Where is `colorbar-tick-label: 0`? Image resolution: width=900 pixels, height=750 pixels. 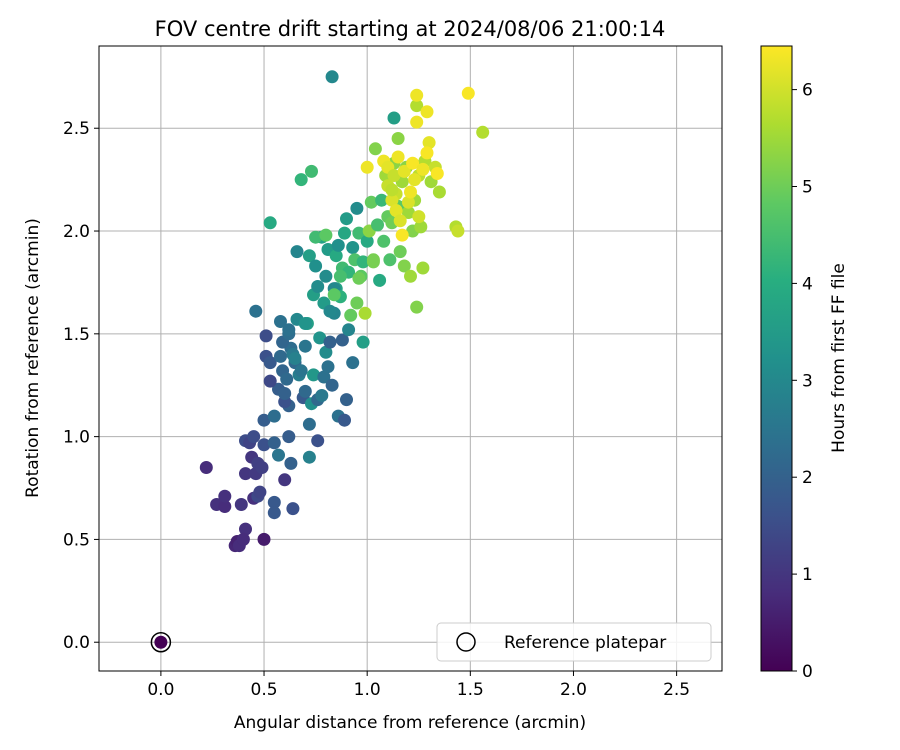 colorbar-tick-label: 0 is located at coordinates (807, 672).